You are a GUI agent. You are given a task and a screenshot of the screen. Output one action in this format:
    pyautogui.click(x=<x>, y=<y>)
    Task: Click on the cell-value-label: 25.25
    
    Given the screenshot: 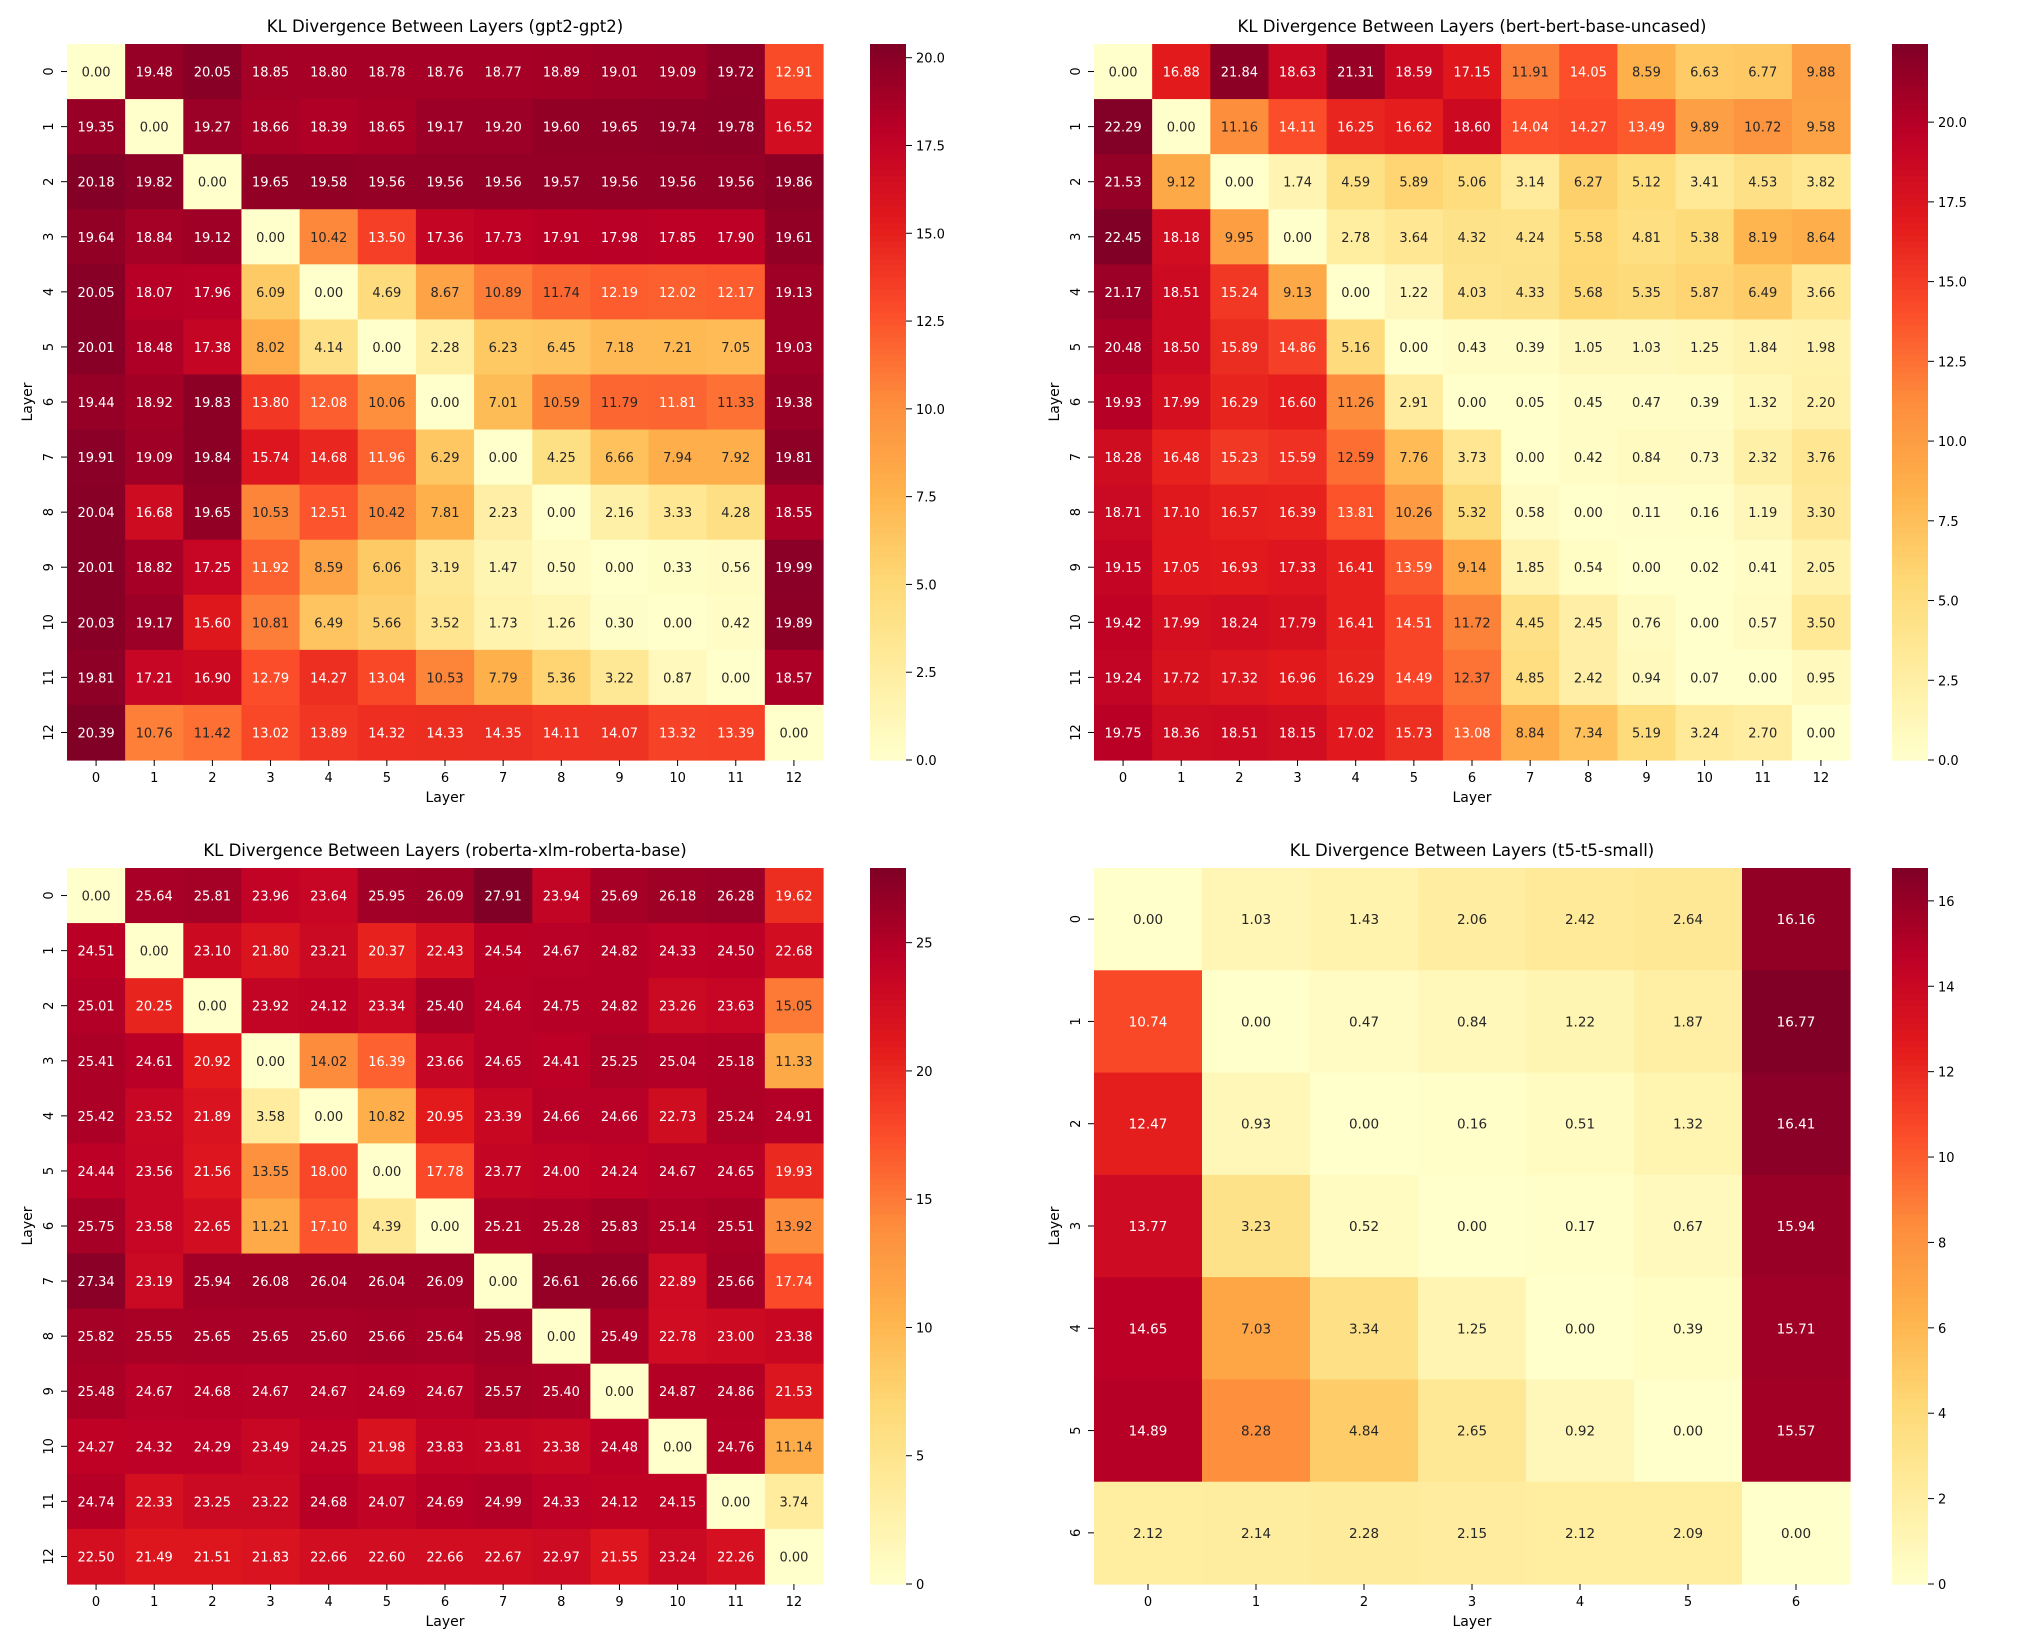 What is the action you would take?
    pyautogui.click(x=619, y=1062)
    